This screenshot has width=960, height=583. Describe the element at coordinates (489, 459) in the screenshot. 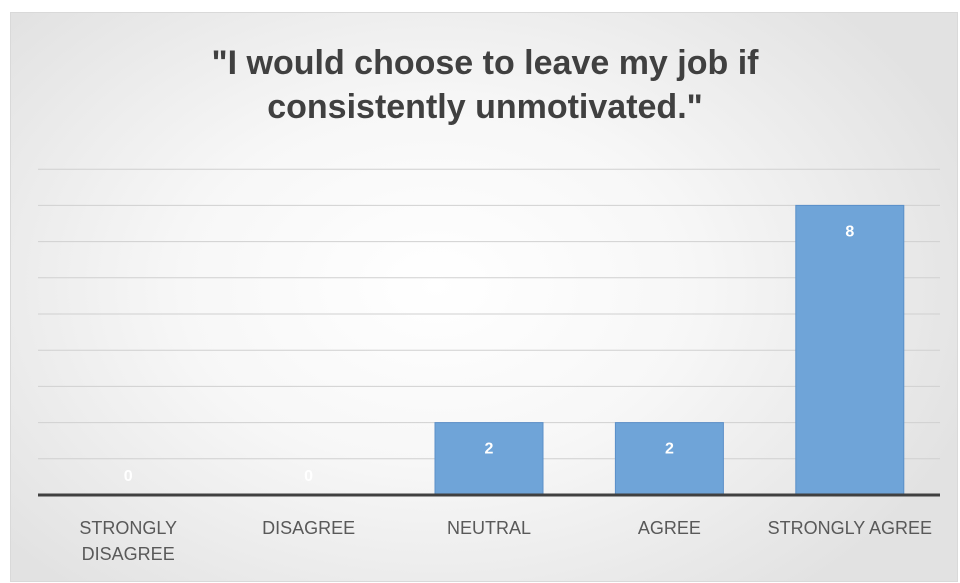

I see `bar-neutral` at that location.